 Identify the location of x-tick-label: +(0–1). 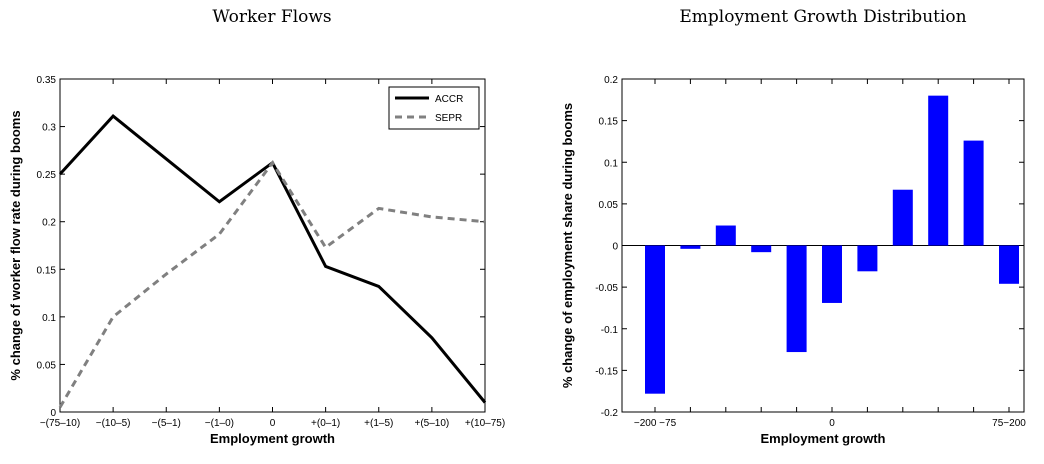
(325, 423).